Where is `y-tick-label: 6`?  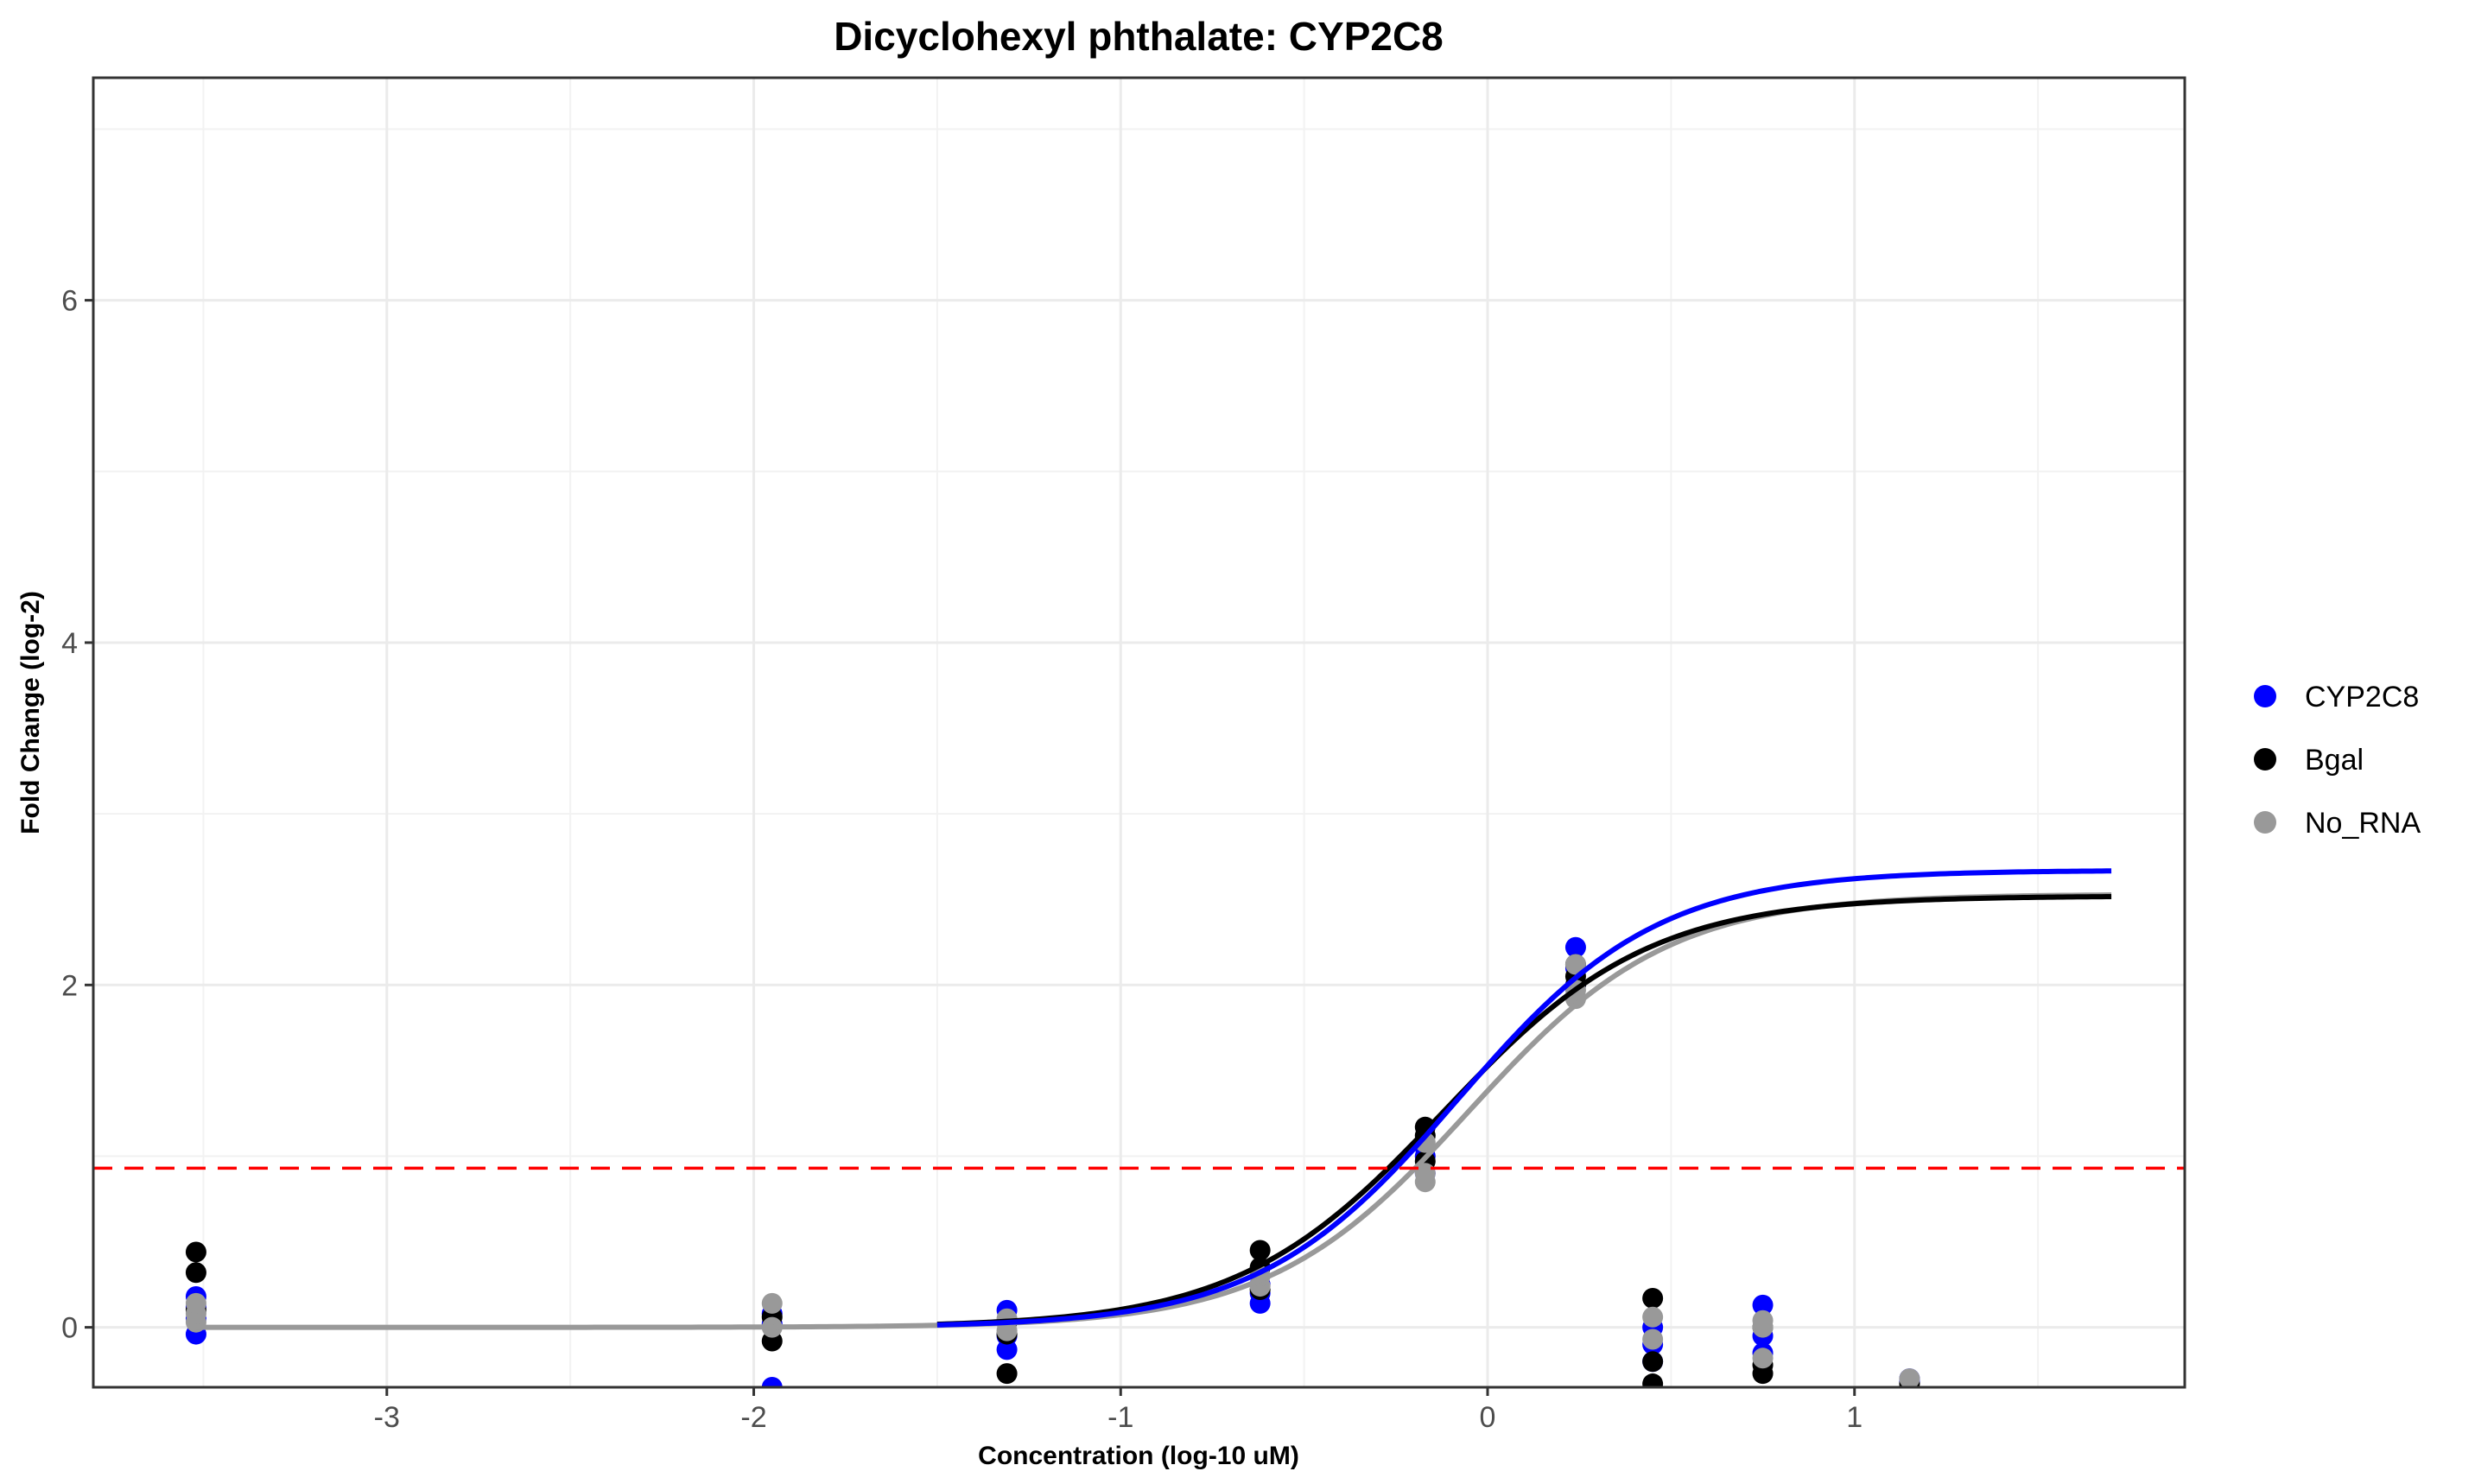
y-tick-label: 6 is located at coordinates (69, 301).